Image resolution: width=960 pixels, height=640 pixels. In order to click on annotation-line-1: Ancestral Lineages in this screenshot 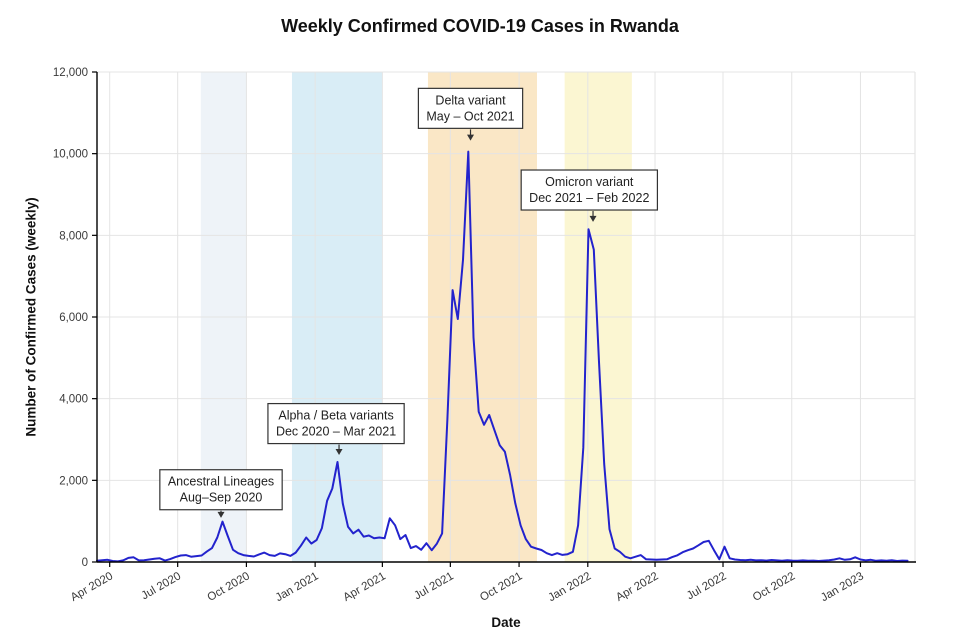, I will do `click(221, 482)`.